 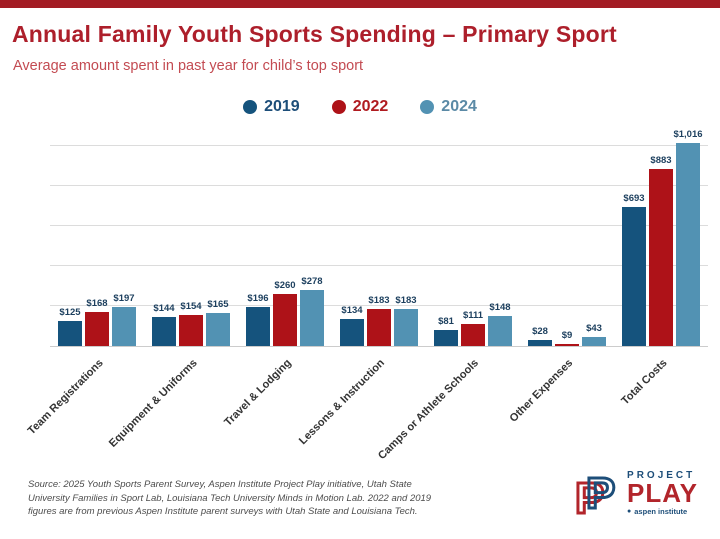 I want to click on legend-item-2022: 2022, so click(x=360, y=107).